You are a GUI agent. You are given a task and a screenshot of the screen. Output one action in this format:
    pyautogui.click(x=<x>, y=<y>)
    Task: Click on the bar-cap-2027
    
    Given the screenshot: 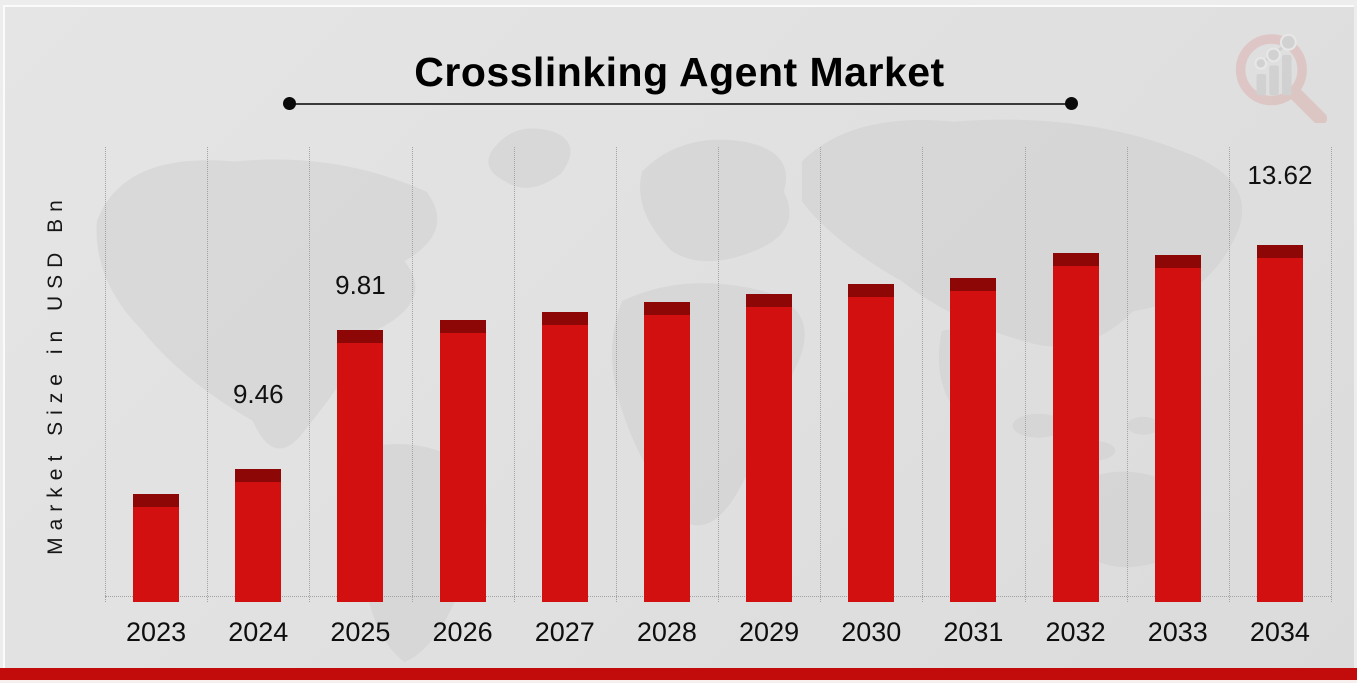 What is the action you would take?
    pyautogui.click(x=564, y=318)
    